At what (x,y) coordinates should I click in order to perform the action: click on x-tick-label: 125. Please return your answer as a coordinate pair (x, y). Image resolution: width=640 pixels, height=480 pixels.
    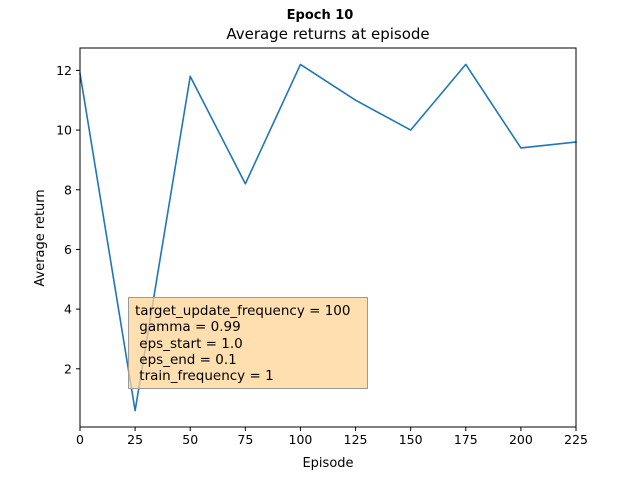
    Looking at the image, I should click on (356, 439).